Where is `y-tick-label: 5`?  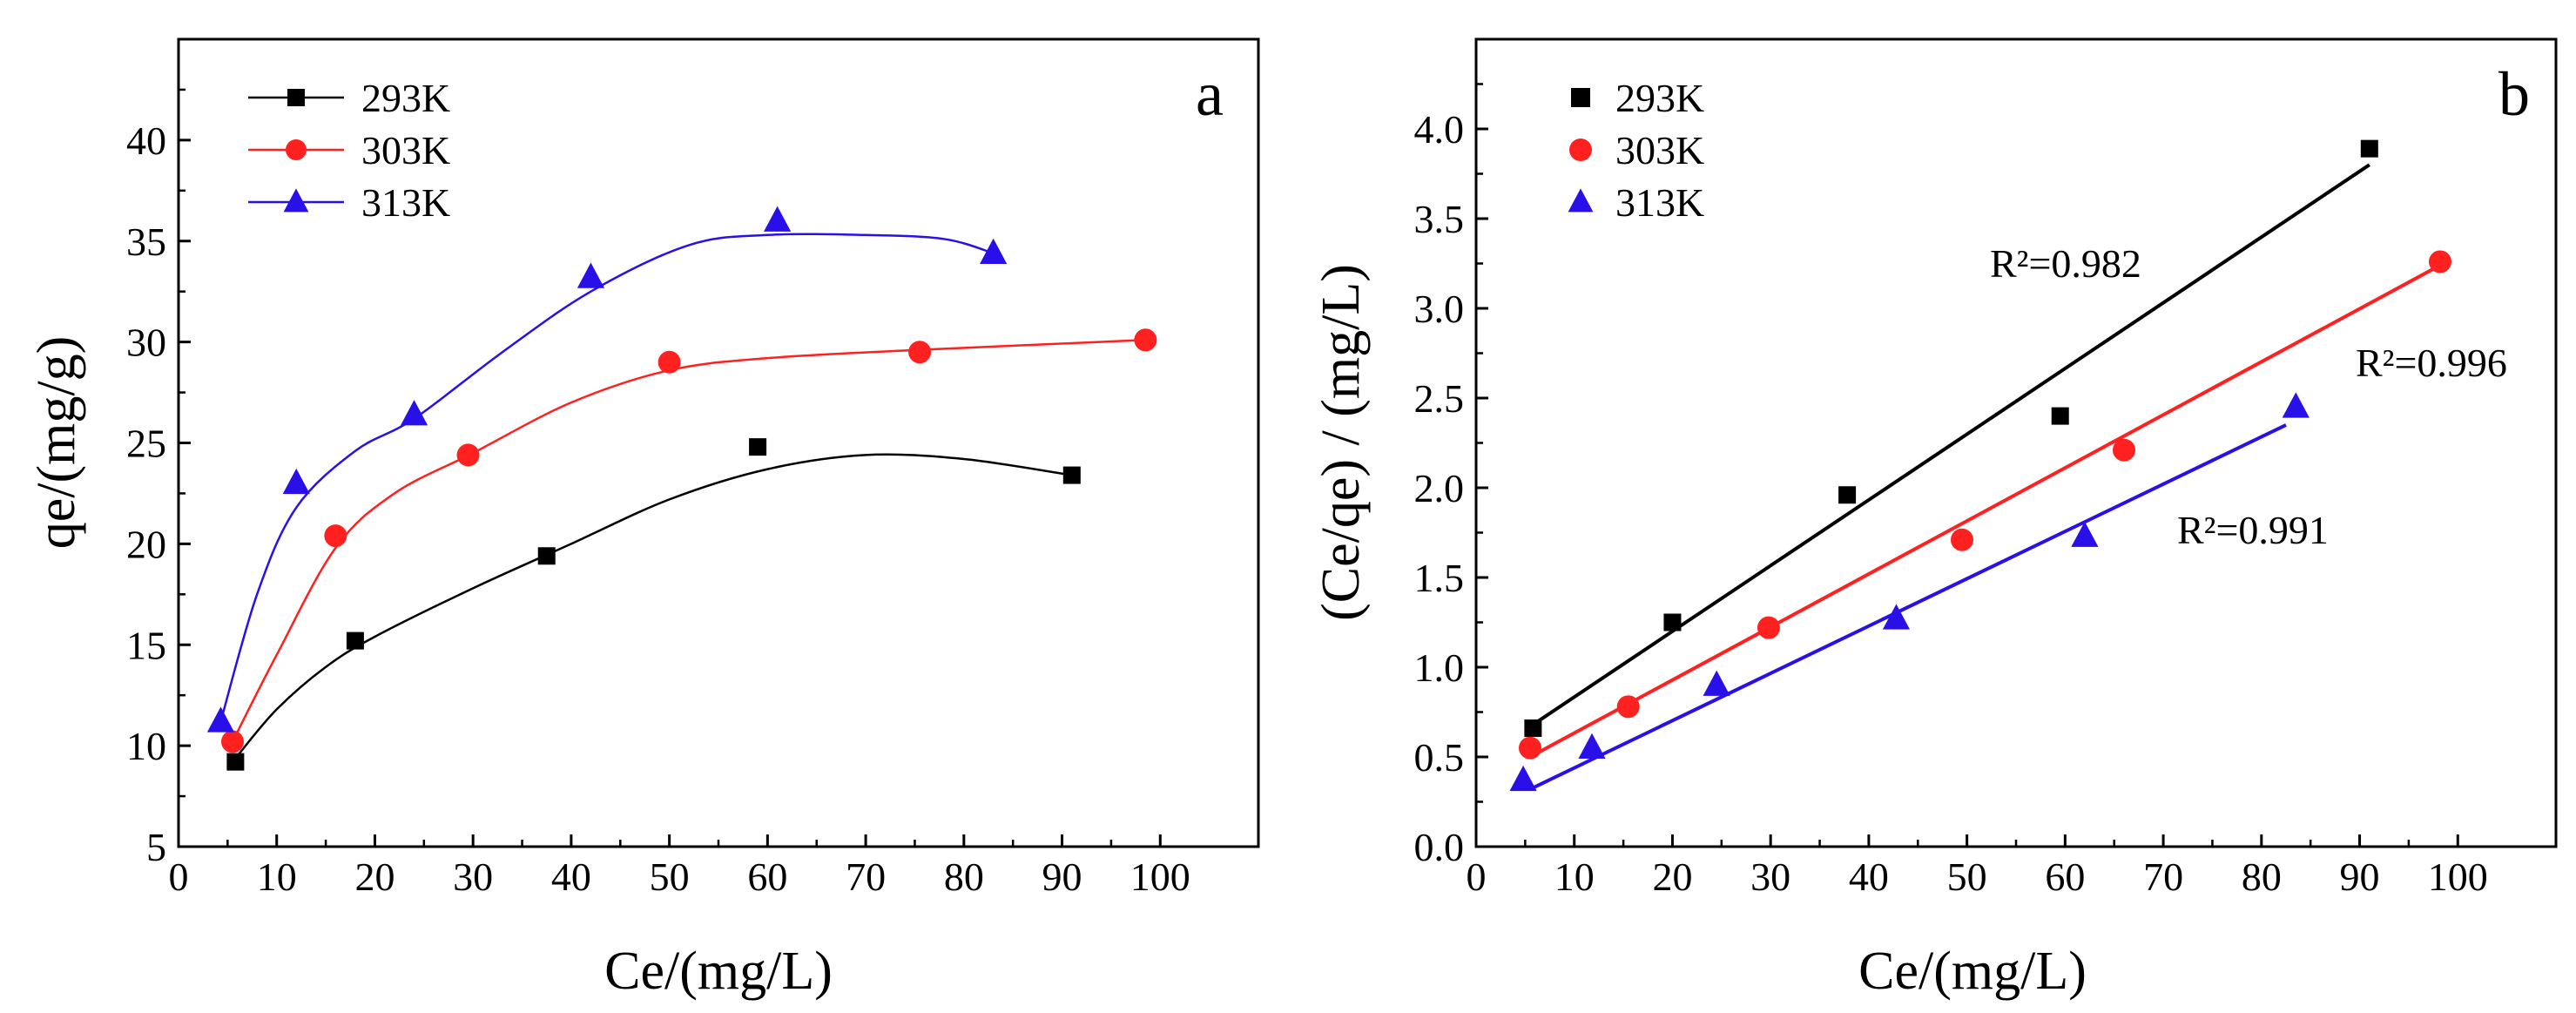
y-tick-label: 5 is located at coordinates (156, 847).